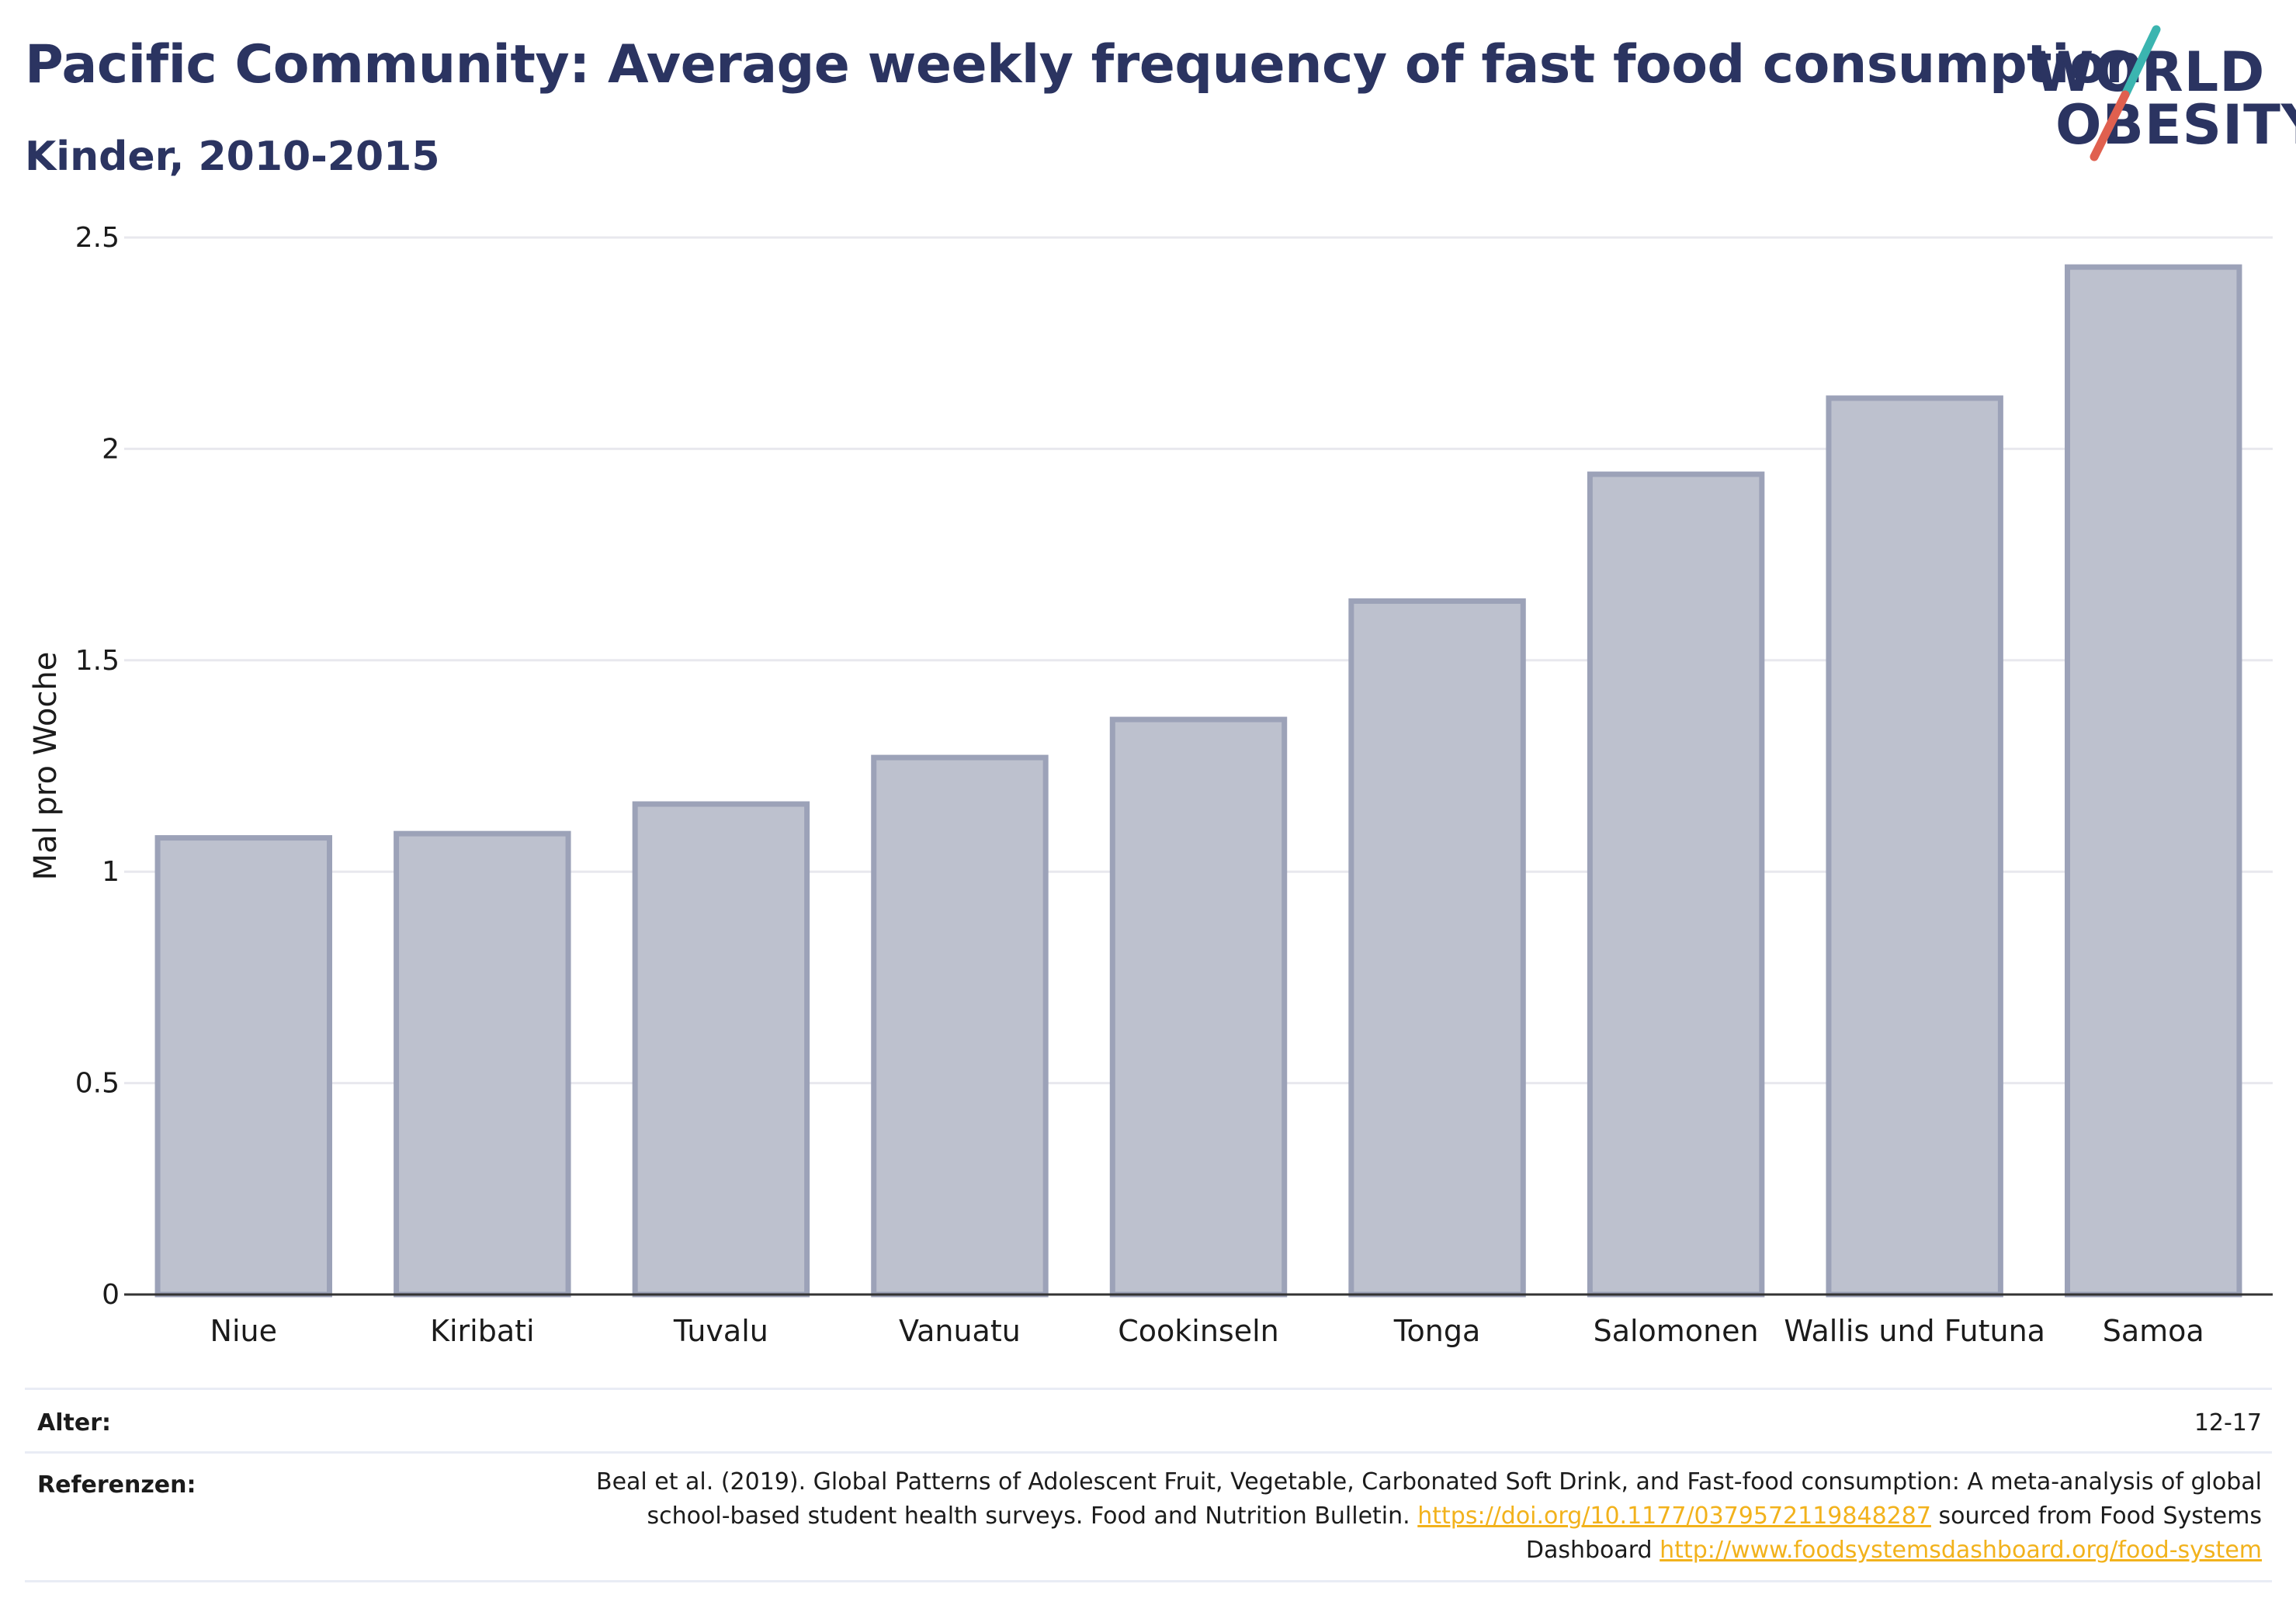  What do you see at coordinates (1437, 1331) in the screenshot?
I see `x-tick-label: Tonga` at bounding box center [1437, 1331].